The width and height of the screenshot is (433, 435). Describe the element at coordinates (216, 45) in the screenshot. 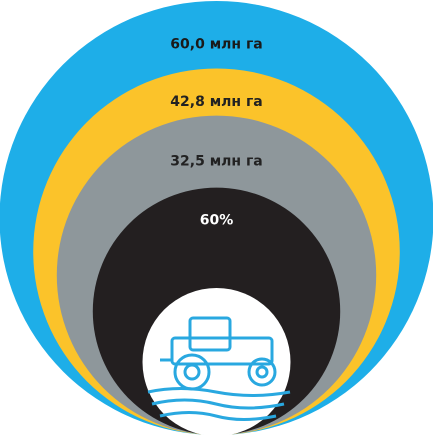

I see `value-label: 60,0 млн га` at that location.